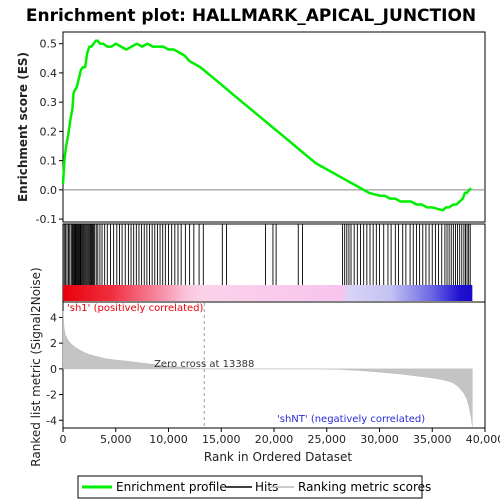 This screenshot has width=500, height=500. I want to click on metric-y-axis-label: Ranked list metric (Signal2Noise), so click(36, 366).